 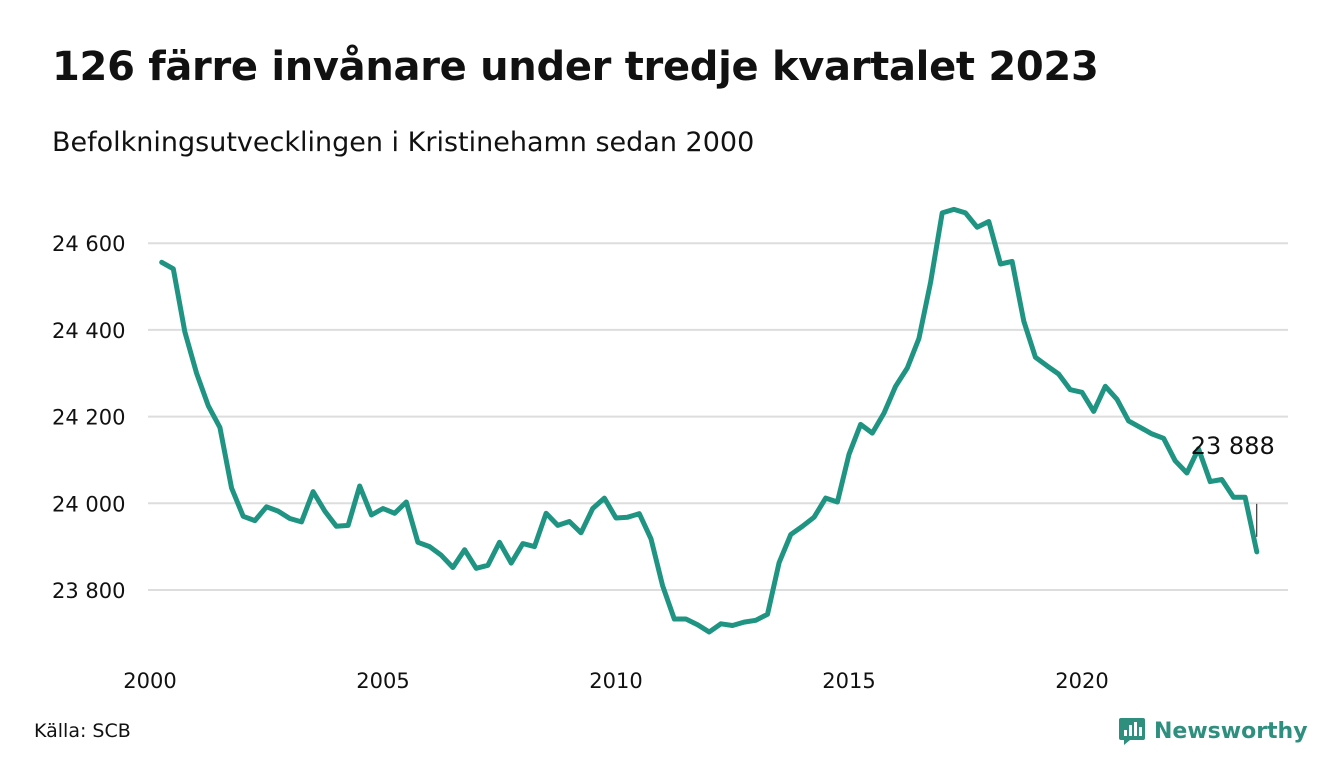 What do you see at coordinates (88, 331) in the screenshot?
I see `y-tick-label: 24 400` at bounding box center [88, 331].